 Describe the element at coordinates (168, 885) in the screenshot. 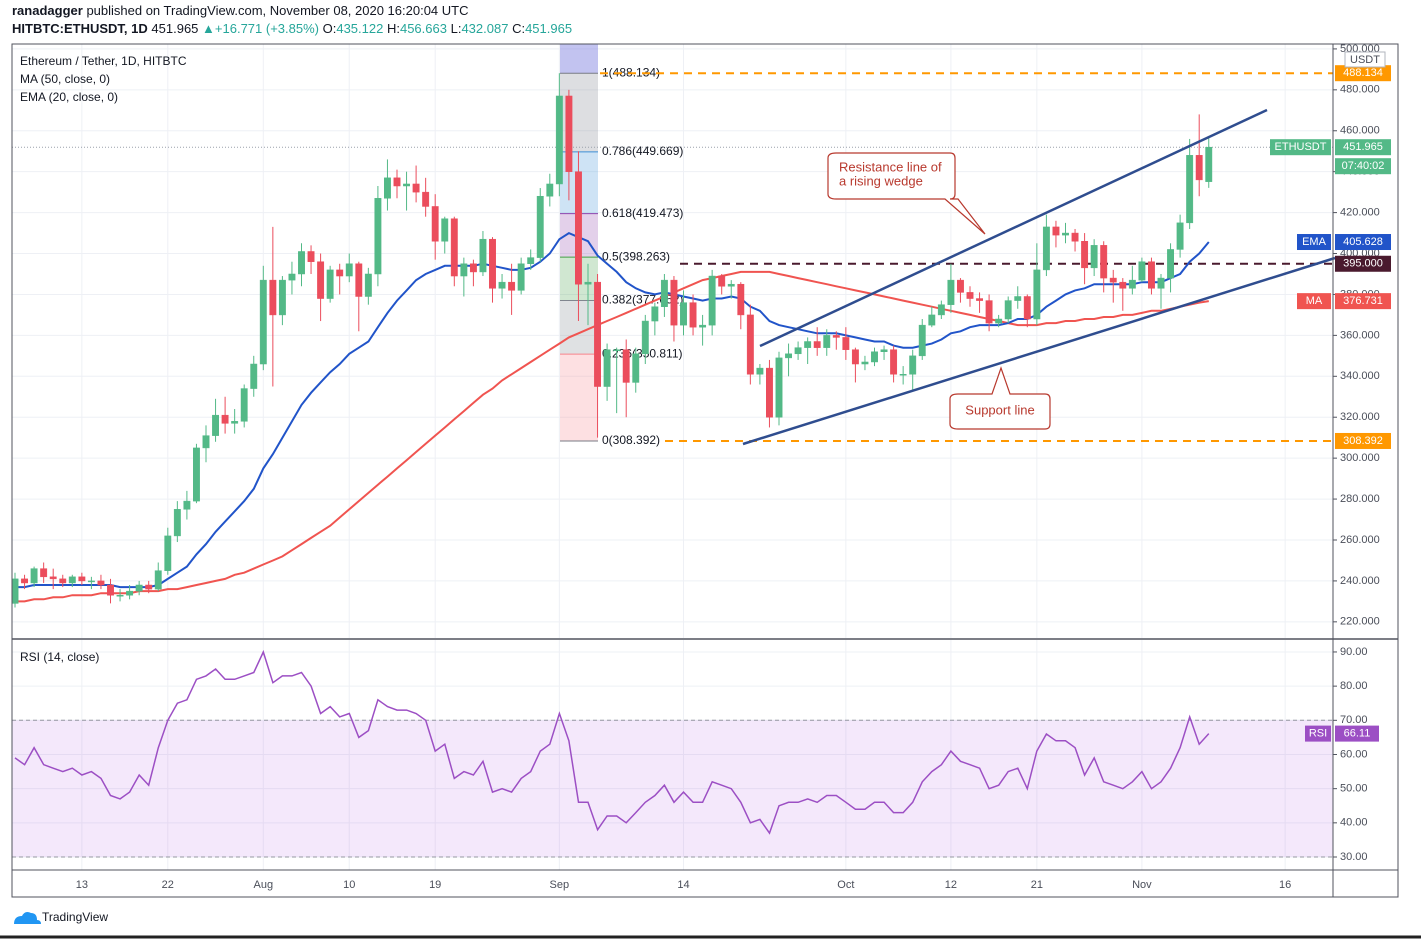

I see `x-tick-label: 22` at that location.